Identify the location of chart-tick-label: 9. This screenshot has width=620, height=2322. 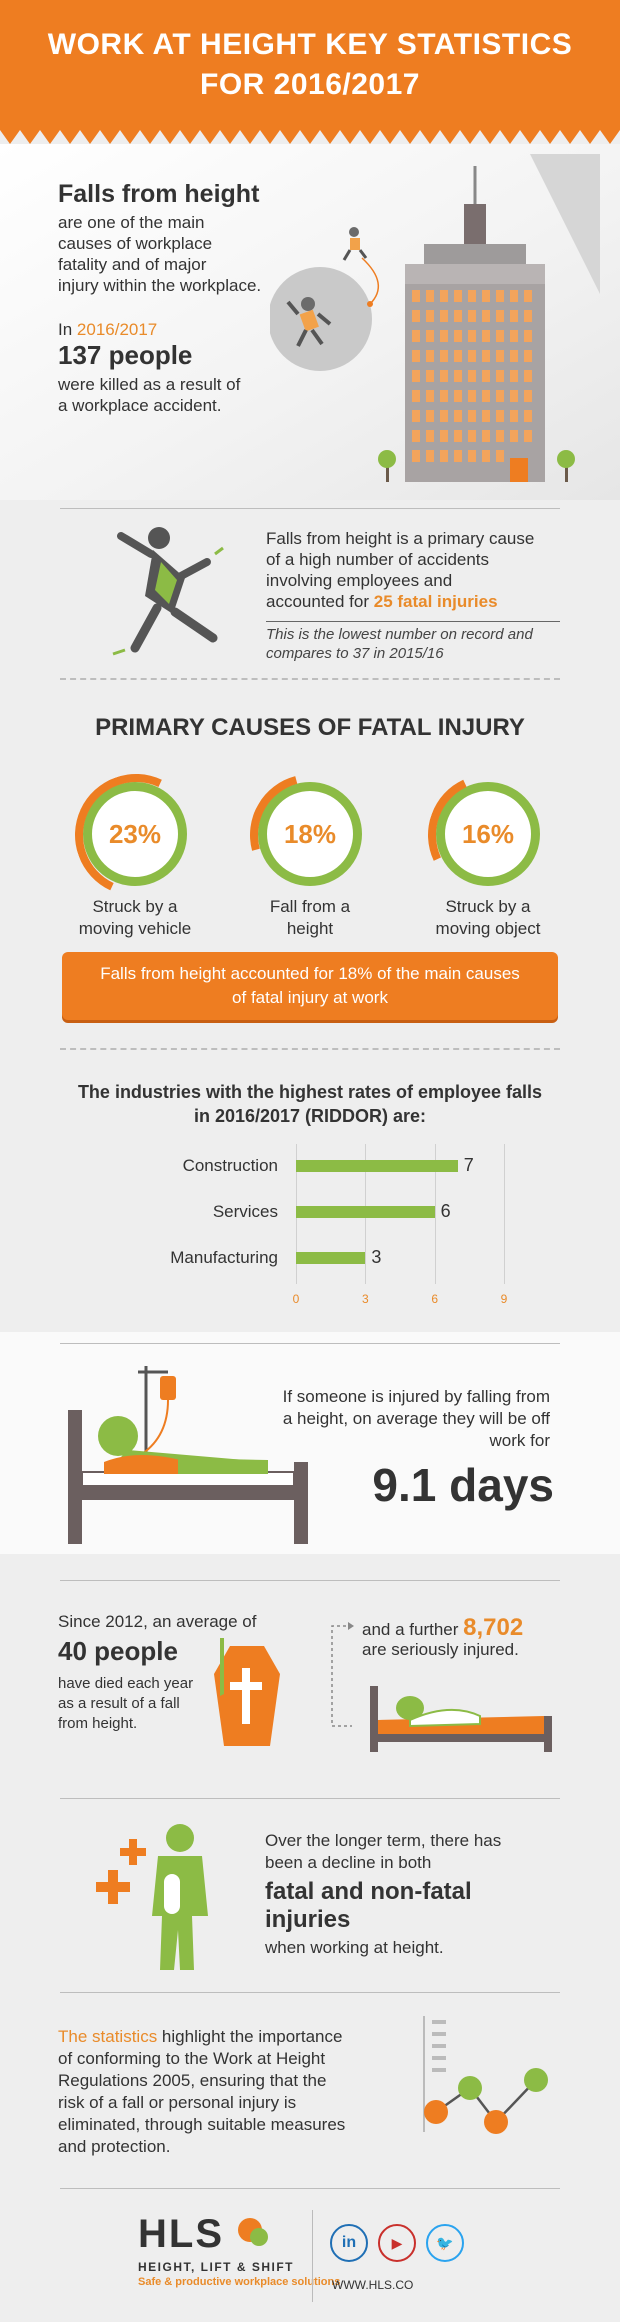
(504, 1299).